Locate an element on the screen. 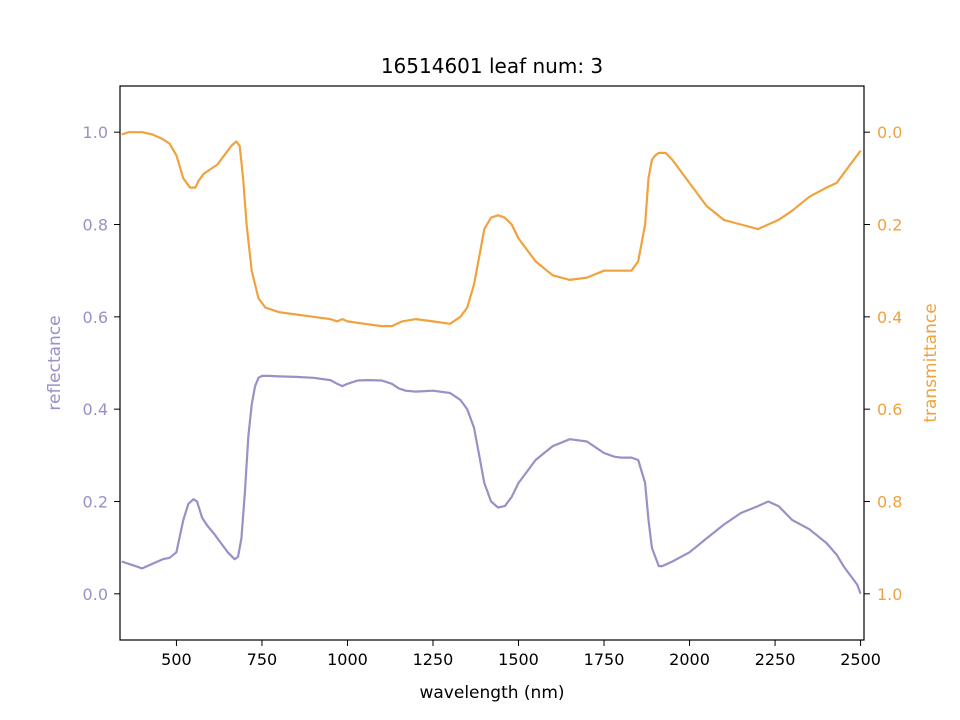 The image size is (960, 720). left-y-tick-label: 0.8 is located at coordinates (95, 225).